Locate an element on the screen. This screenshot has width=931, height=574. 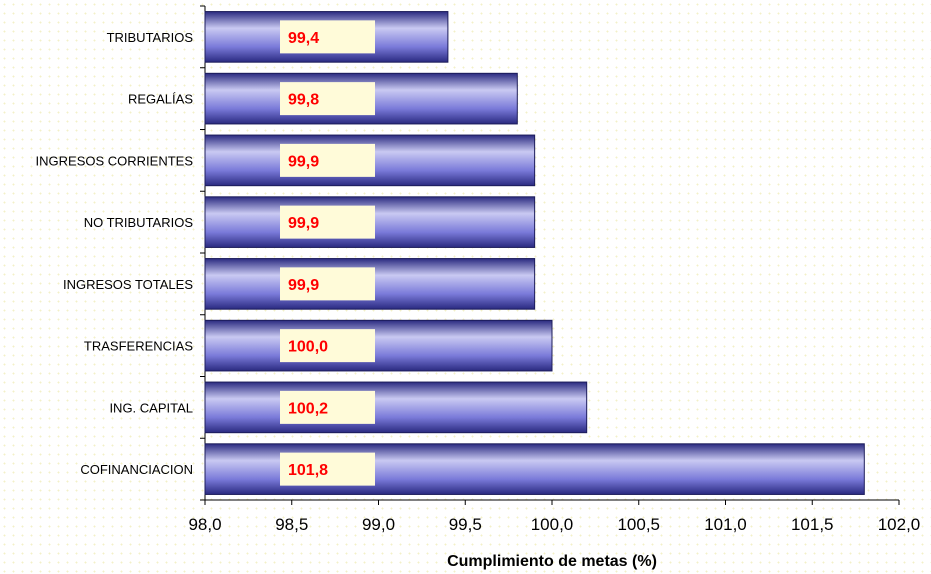
category-label: TRASFERENCIAS is located at coordinates (138, 346).